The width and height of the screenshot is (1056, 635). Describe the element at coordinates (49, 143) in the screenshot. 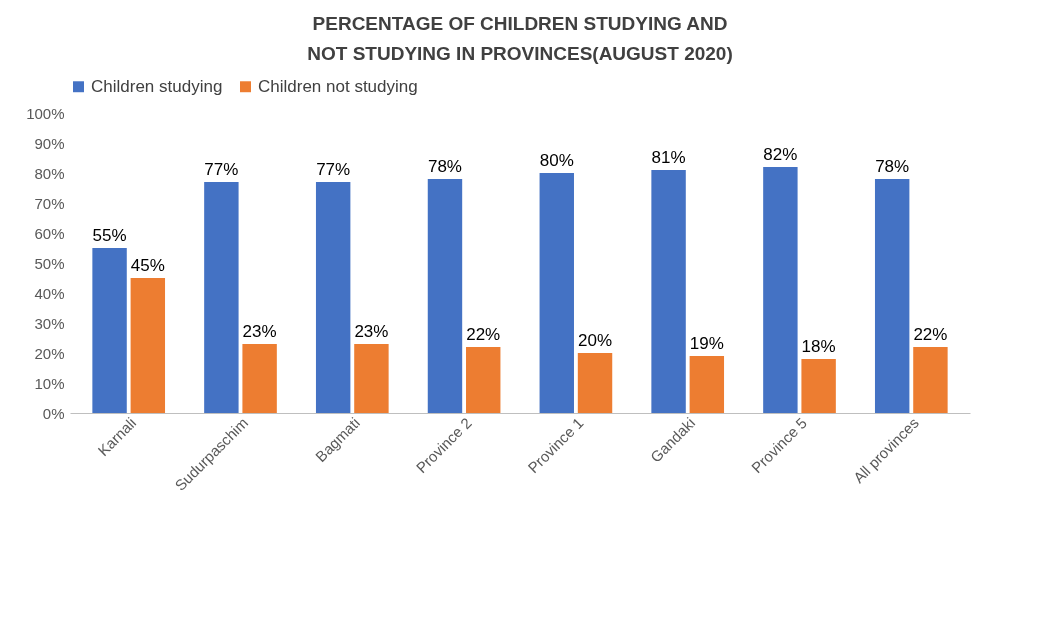

I see `y-tick-label: 90%` at that location.